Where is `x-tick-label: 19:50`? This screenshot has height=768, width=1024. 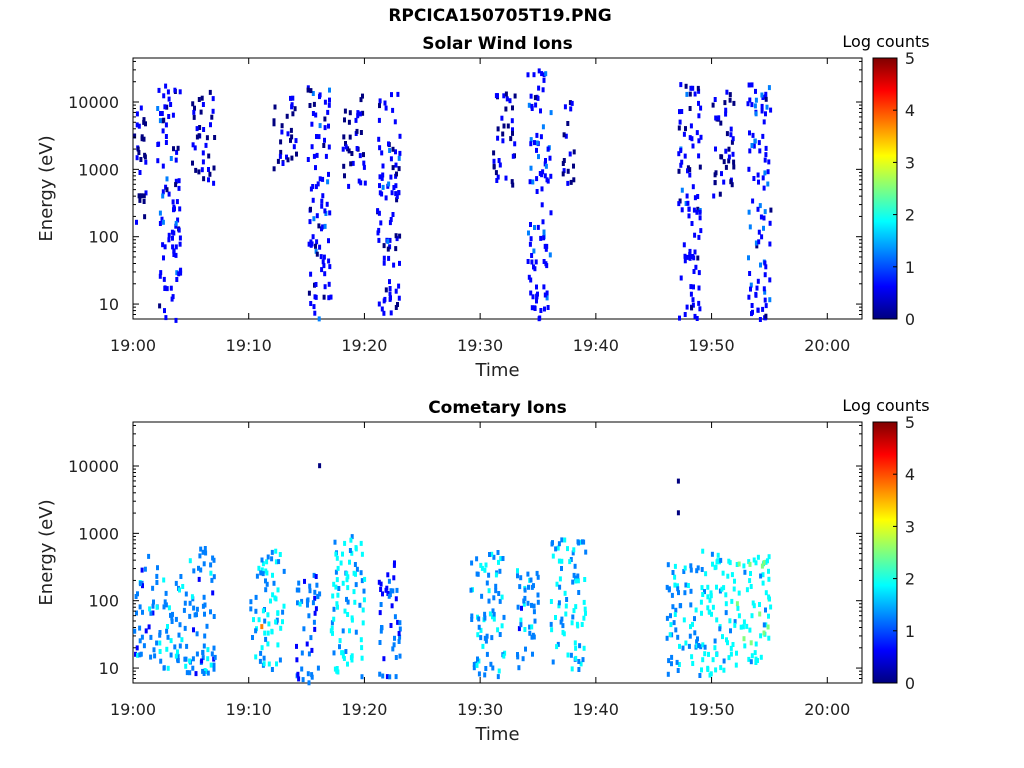 x-tick-label: 19:50 is located at coordinates (712, 345).